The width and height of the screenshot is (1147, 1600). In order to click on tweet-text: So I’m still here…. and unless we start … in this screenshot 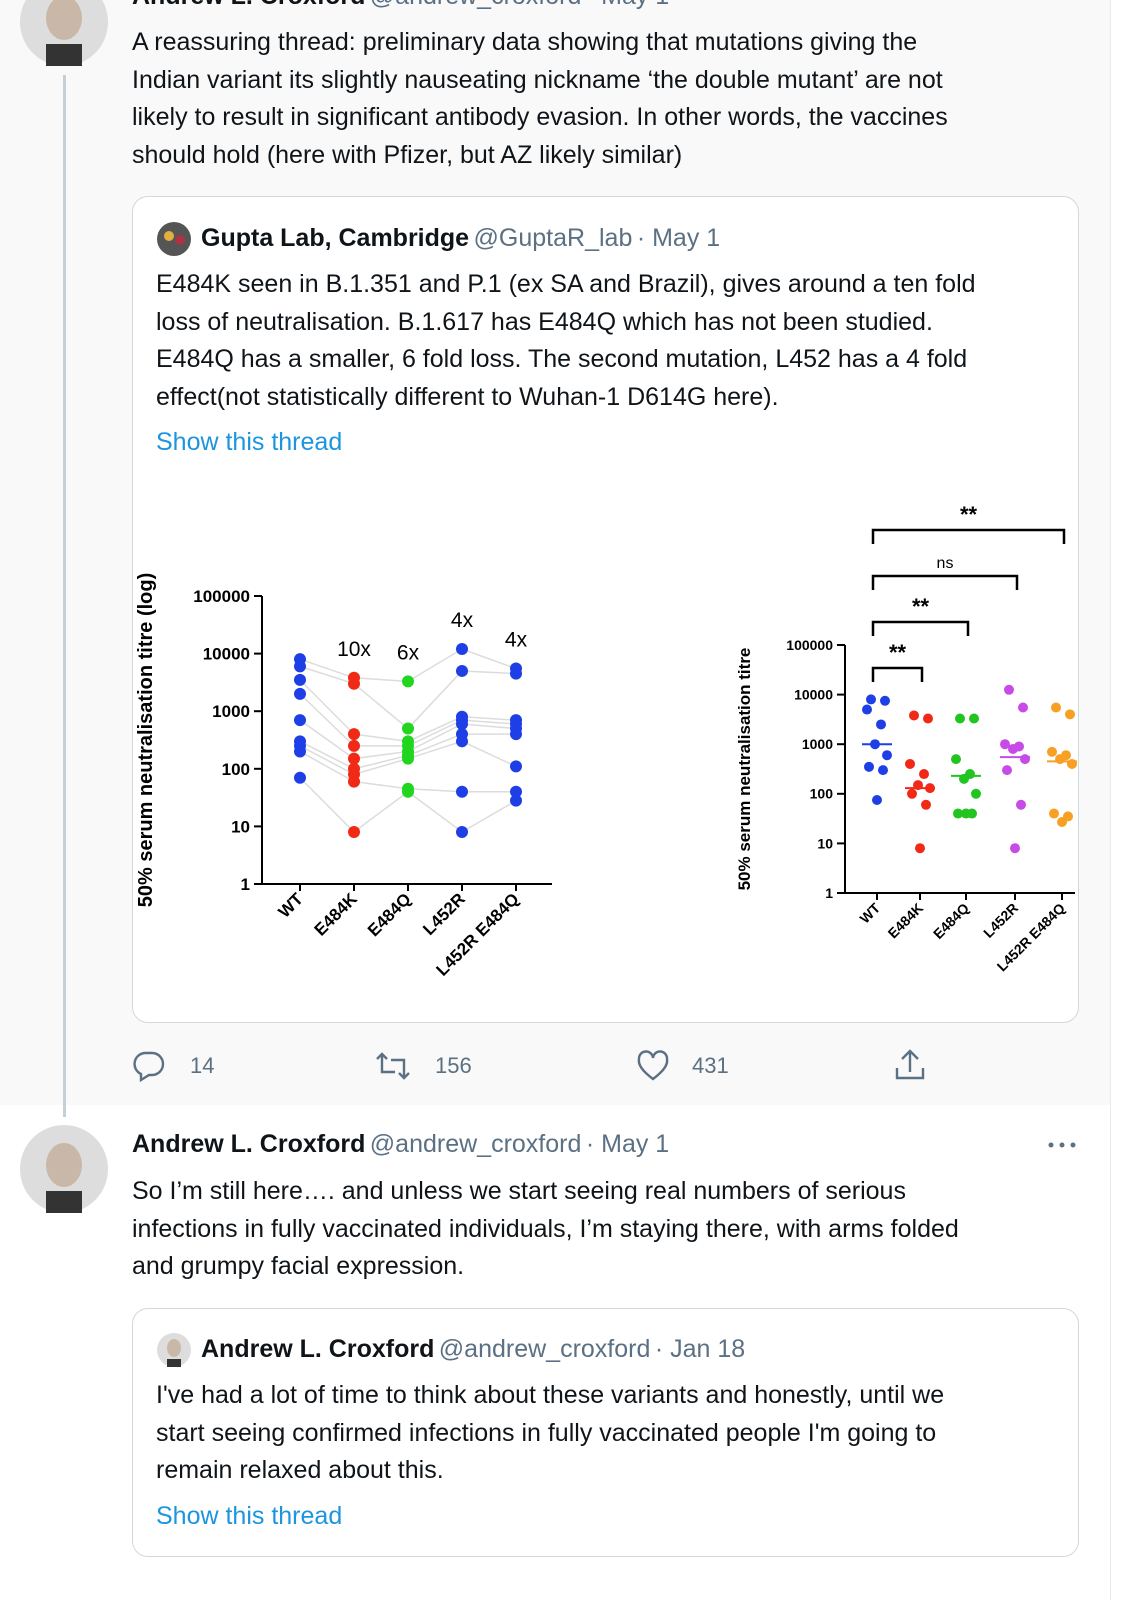, I will do `click(545, 1229)`.